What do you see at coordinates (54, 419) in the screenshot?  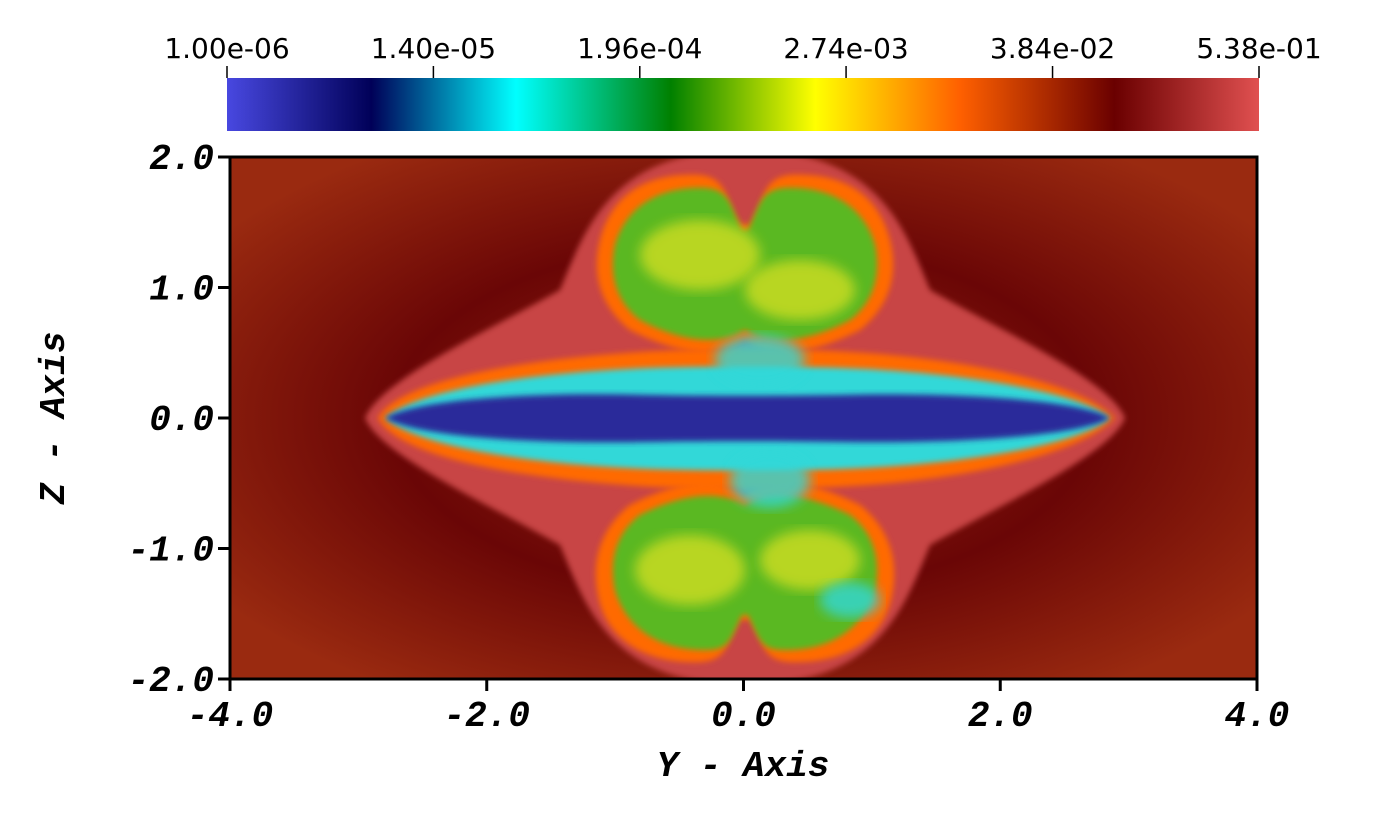 I see `y-axis-title: Z - Axis` at bounding box center [54, 419].